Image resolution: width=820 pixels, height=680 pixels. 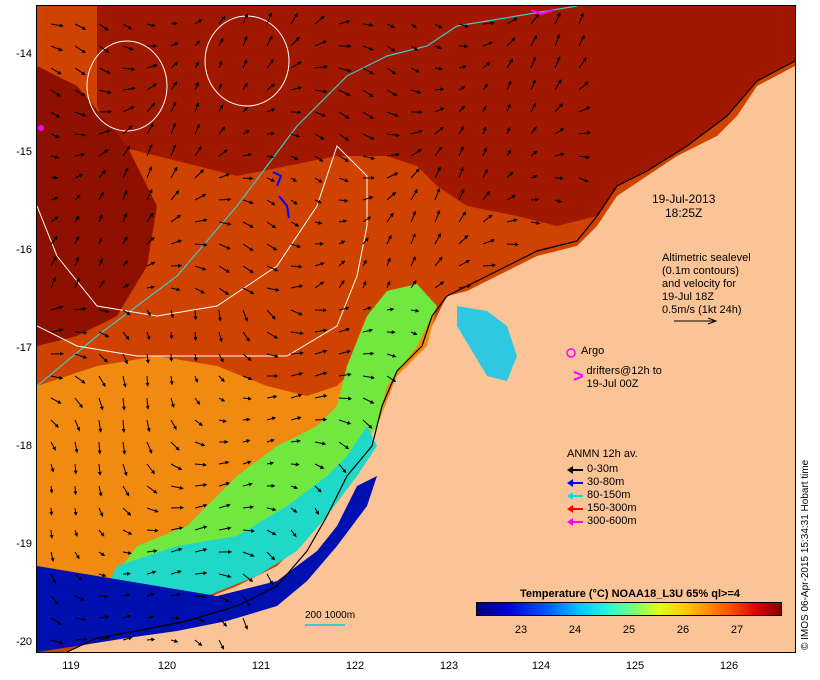 I want to click on colorbar-tick: 25, so click(x=629, y=630).